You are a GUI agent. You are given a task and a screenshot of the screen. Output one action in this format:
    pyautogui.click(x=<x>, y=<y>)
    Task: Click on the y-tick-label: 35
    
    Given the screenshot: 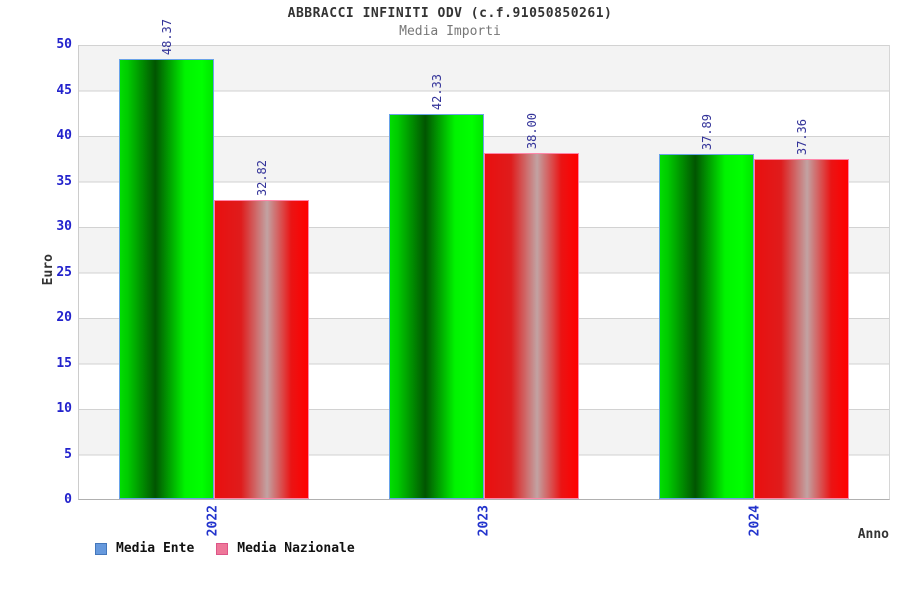 What is the action you would take?
    pyautogui.click(x=64, y=181)
    